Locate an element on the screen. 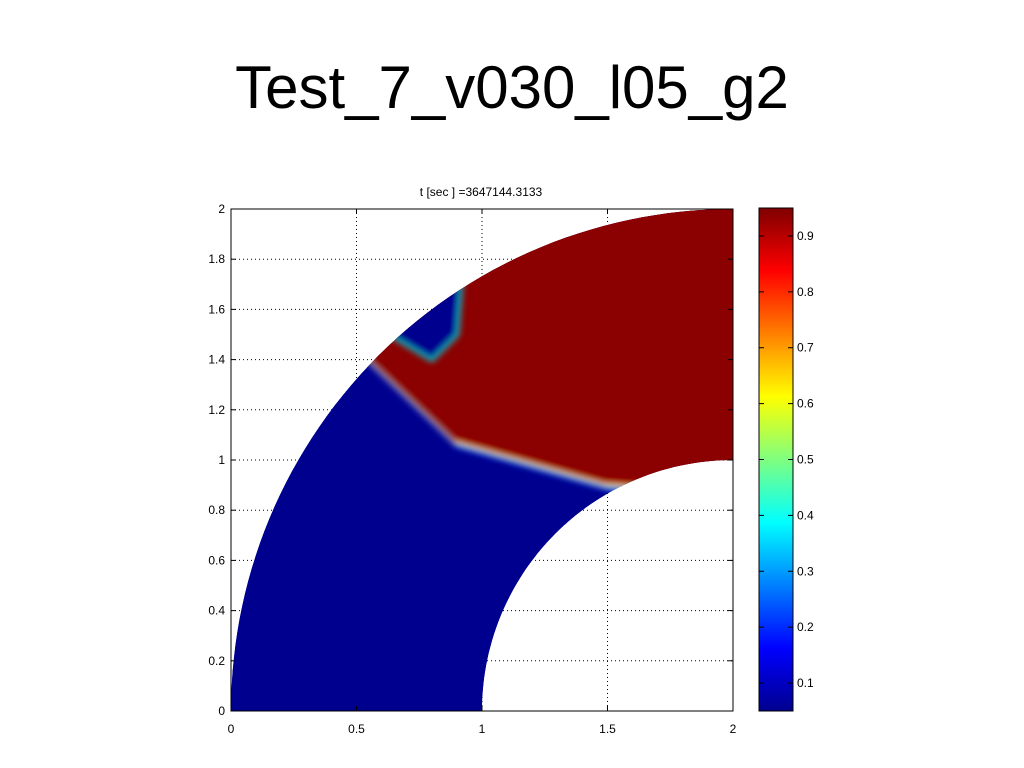 Image resolution: width=1024 pixels, height=768 pixels. colorbar-gradient is located at coordinates (776, 459).